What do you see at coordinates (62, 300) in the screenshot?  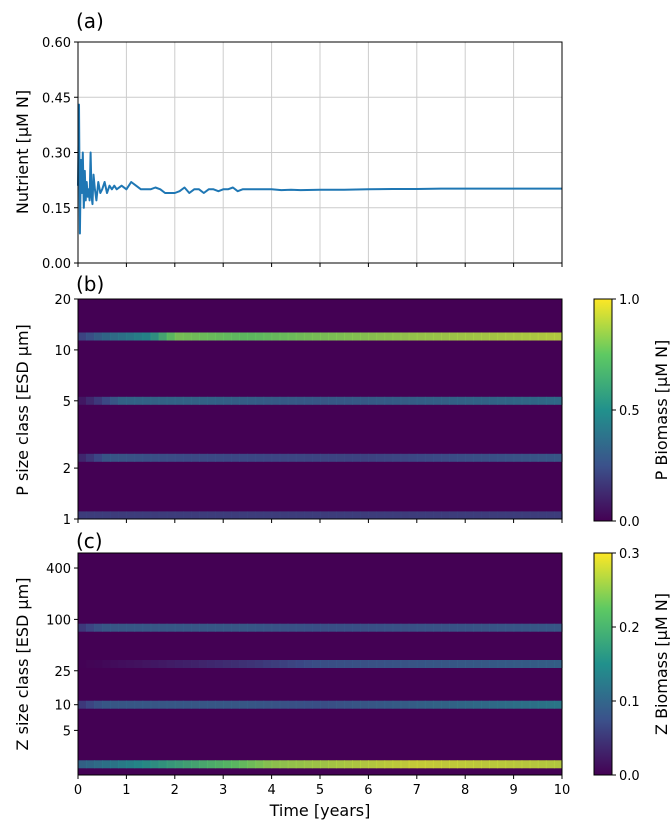 I see `heatmap-ytick-label: 20` at bounding box center [62, 300].